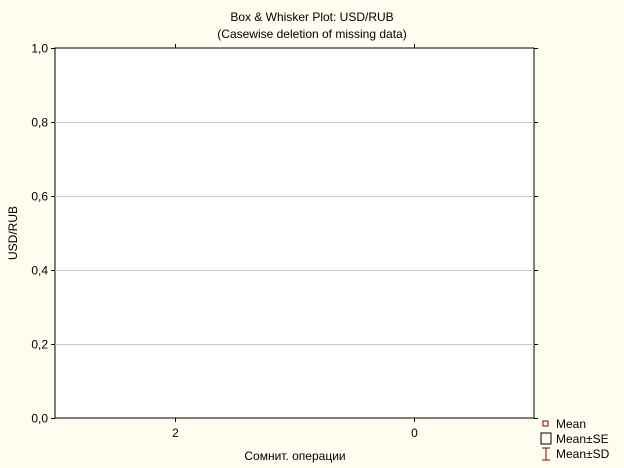 The image size is (624, 468). I want to click on y-tick-label: 0,6, so click(39, 197).